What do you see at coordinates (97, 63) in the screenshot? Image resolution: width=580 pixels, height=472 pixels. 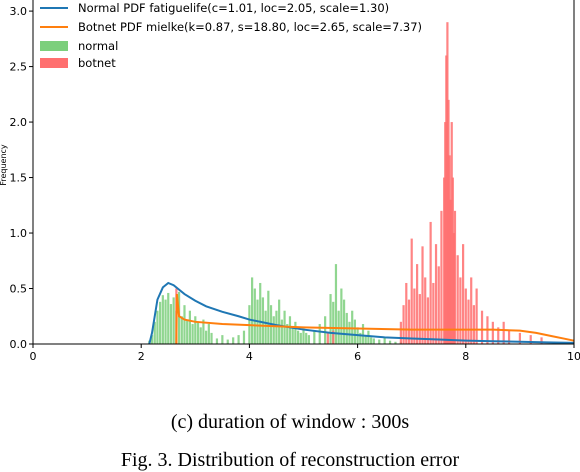 I see `legend-label: botnet` at bounding box center [97, 63].